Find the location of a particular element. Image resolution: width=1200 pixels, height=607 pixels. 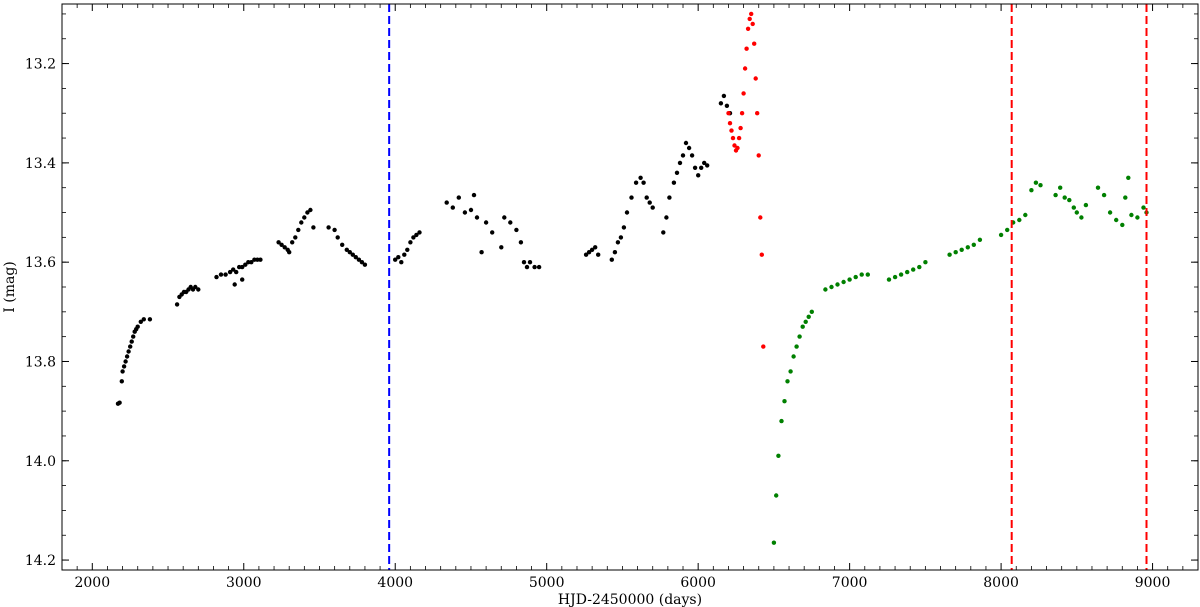

x-tick-label: 7000 is located at coordinates (850, 583).